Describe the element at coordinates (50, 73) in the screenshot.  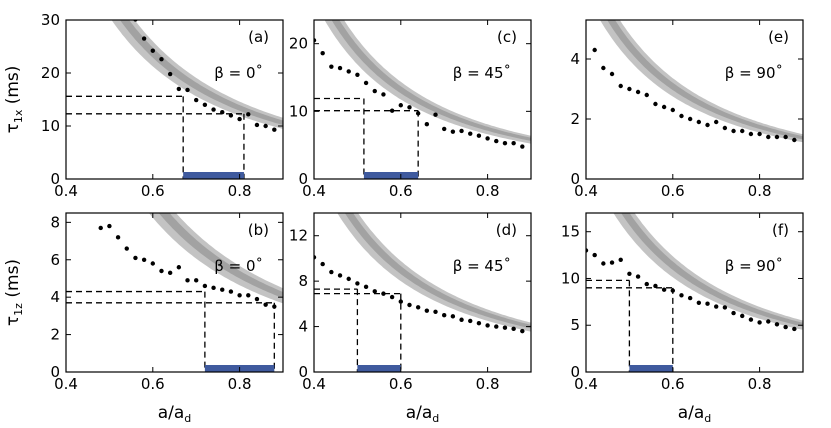
I see `y-tick-label: 20` at that location.